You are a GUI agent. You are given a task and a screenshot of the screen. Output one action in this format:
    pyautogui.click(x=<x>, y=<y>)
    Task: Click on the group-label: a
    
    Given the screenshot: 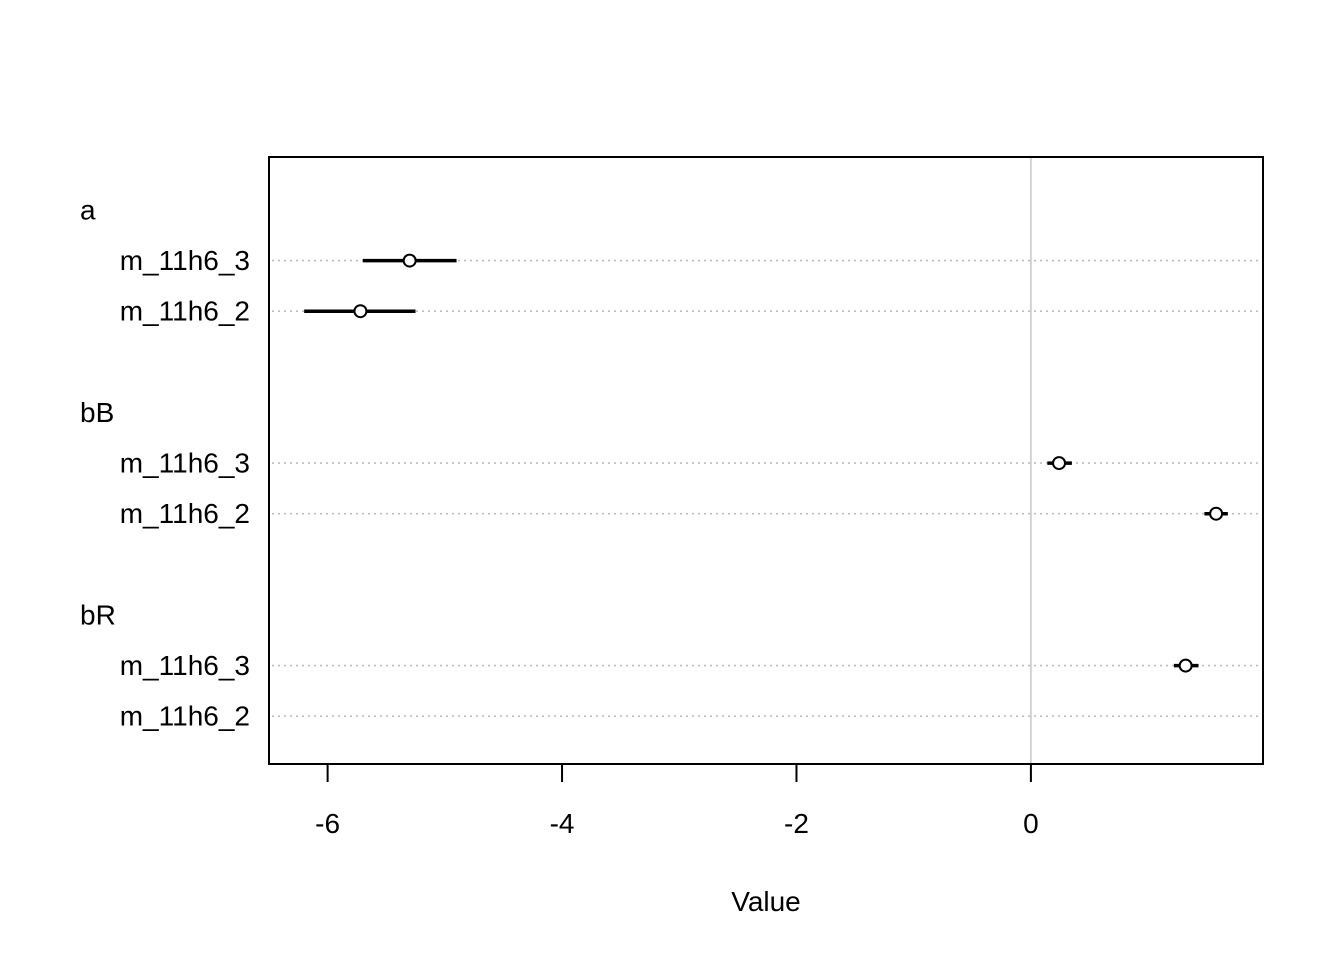 What is the action you would take?
    pyautogui.click(x=88, y=210)
    